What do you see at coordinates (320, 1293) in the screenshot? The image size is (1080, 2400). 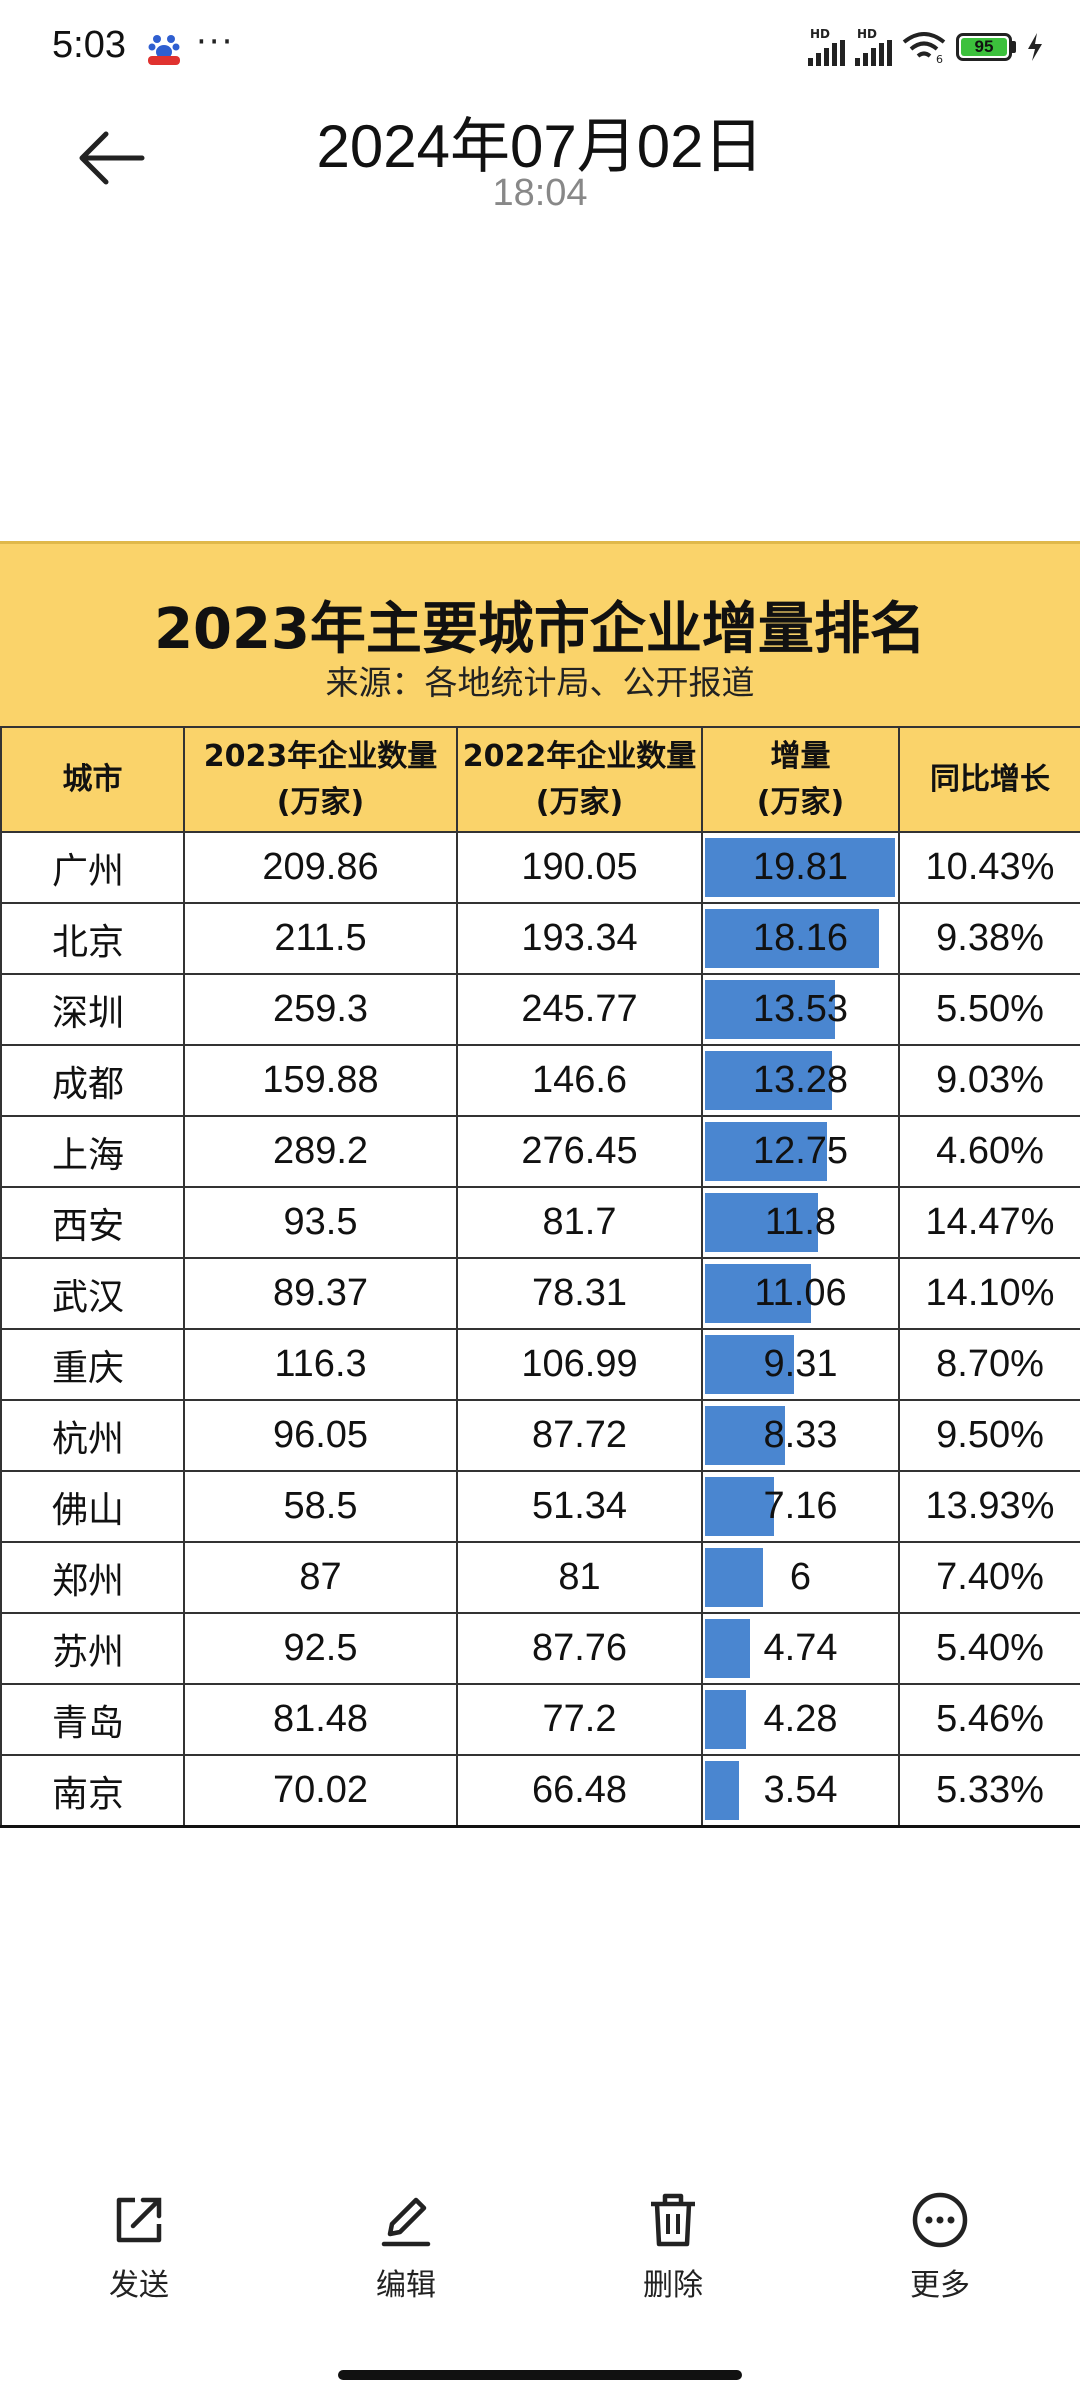 I see `value-2023-cell: 89.37` at bounding box center [320, 1293].